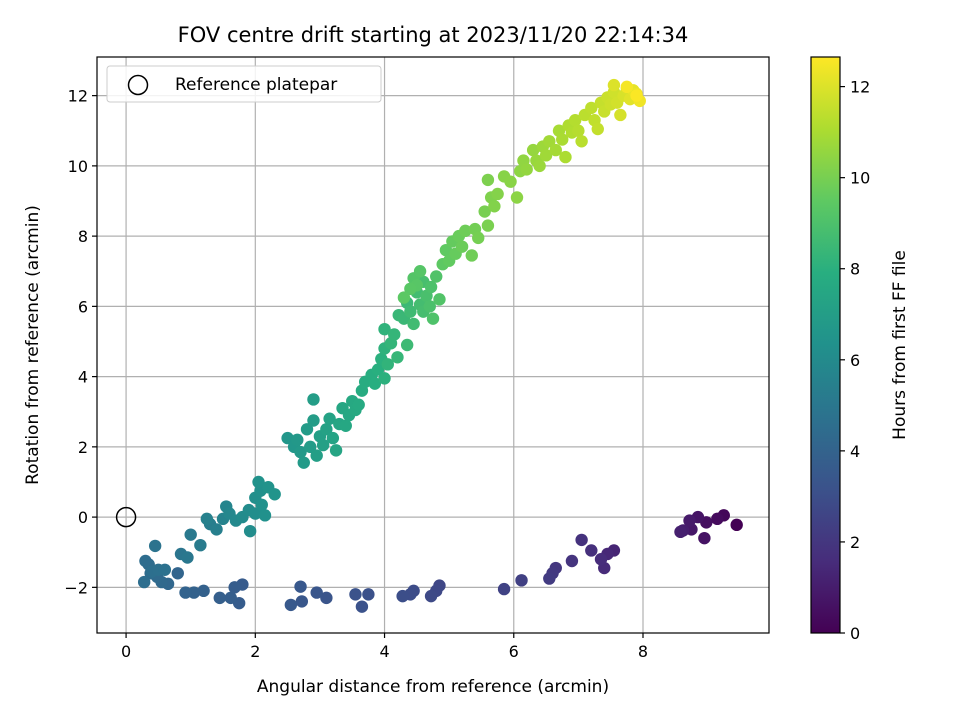 This screenshot has height=720, width=960. I want to click on x-tick-label: 2, so click(255, 651).